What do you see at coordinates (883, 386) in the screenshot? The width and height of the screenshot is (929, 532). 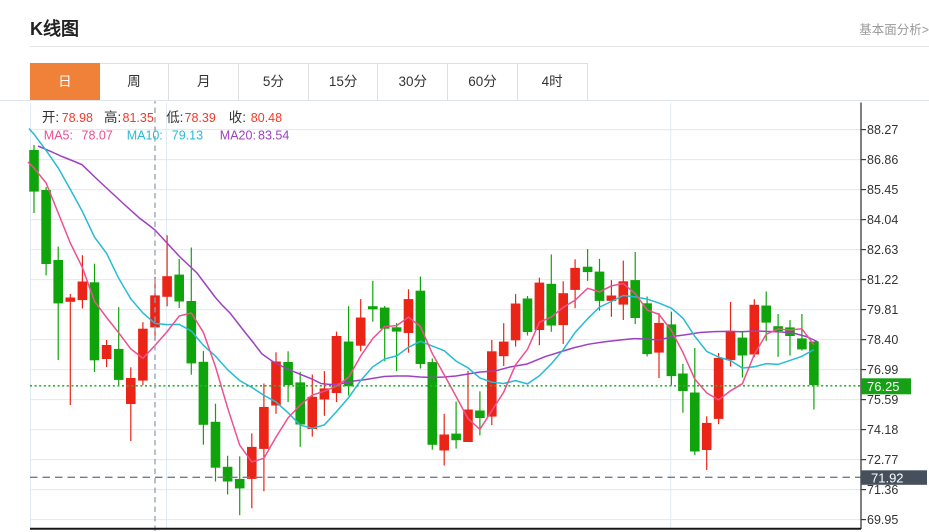 I see `svg-text: 76.25` at bounding box center [883, 386].